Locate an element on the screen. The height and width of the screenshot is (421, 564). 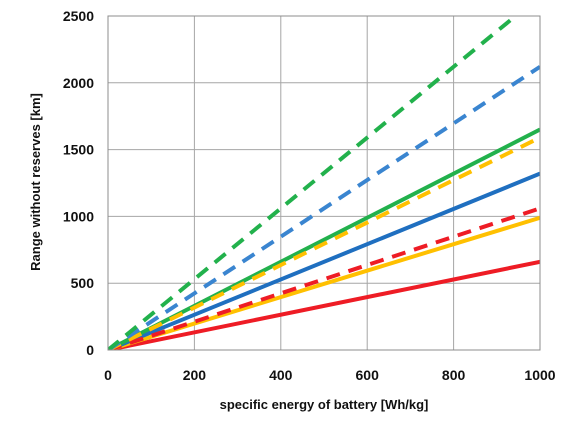
y-tick-label: 1000 is located at coordinates (78, 216).